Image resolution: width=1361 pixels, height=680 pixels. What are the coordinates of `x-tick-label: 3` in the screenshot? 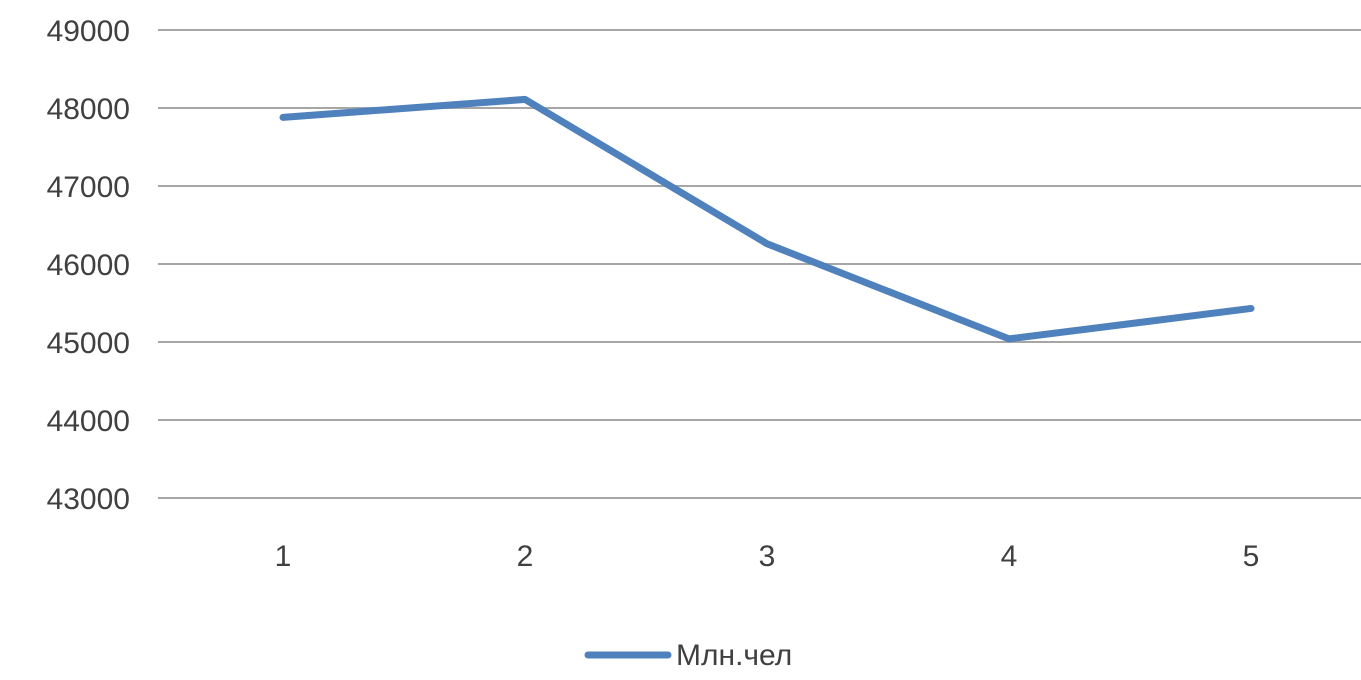 It's located at (767, 556).